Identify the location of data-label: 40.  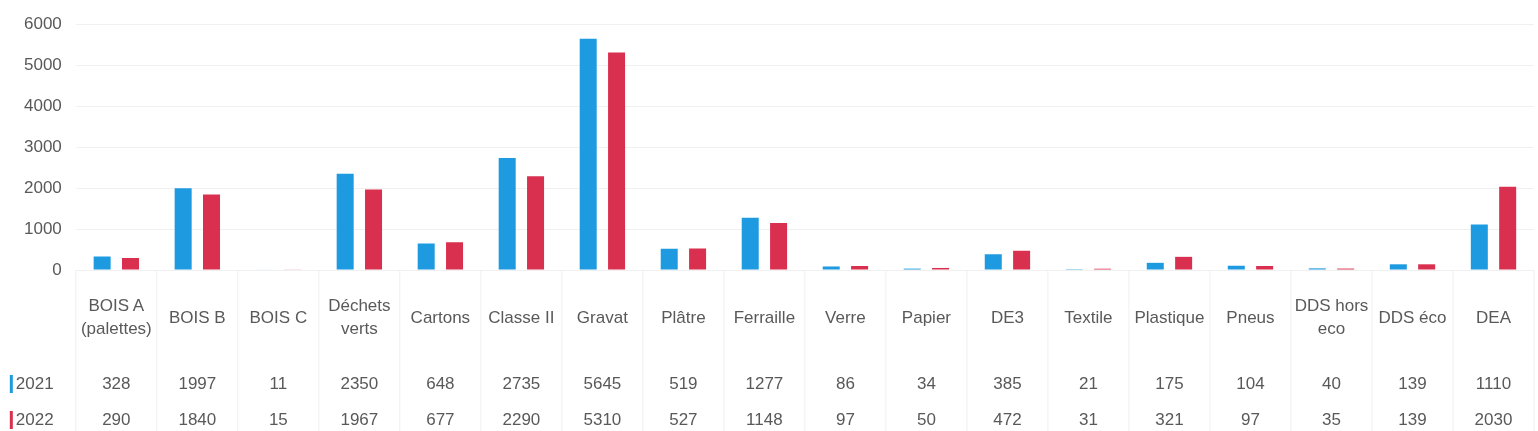
(1331, 383).